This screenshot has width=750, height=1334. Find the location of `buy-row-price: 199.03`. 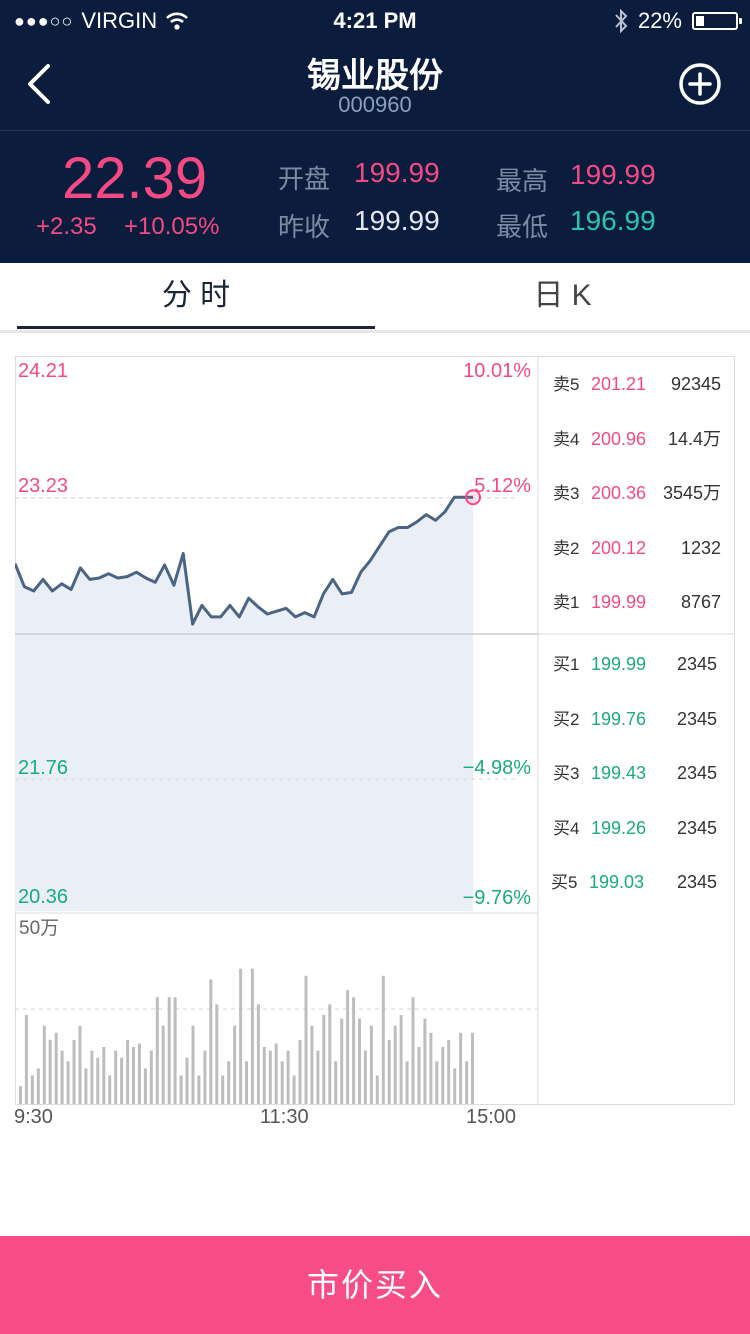

buy-row-price: 199.03 is located at coordinates (616, 882).